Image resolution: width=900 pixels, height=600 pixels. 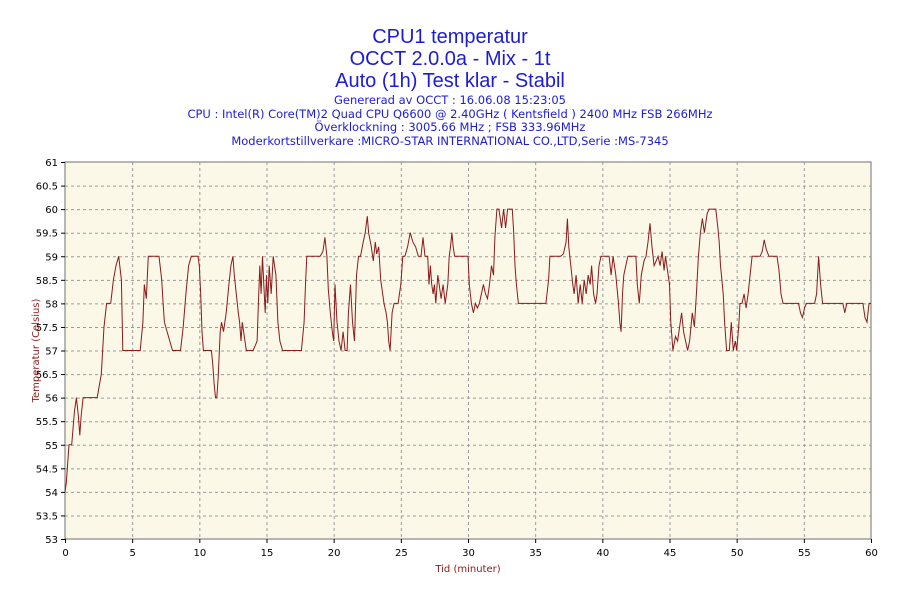 What do you see at coordinates (871, 553) in the screenshot?
I see `x-tick-label: 60` at bounding box center [871, 553].